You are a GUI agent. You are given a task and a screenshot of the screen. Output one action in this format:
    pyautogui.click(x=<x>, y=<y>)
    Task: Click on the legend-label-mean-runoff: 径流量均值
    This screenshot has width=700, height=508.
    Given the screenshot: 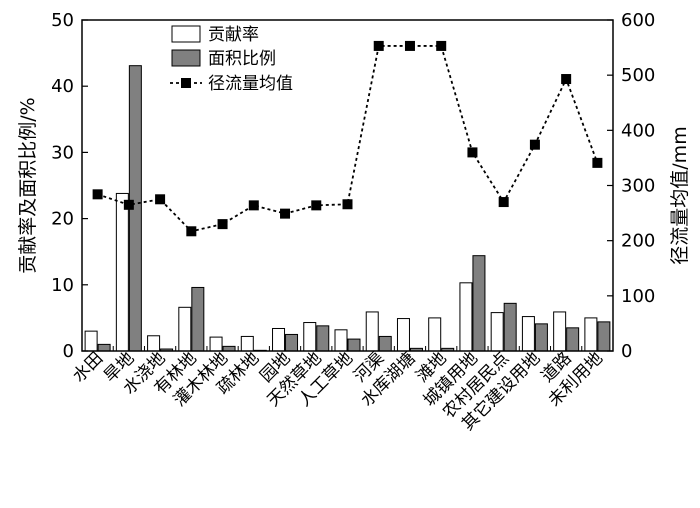 What is the action you would take?
    pyautogui.click(x=250, y=84)
    